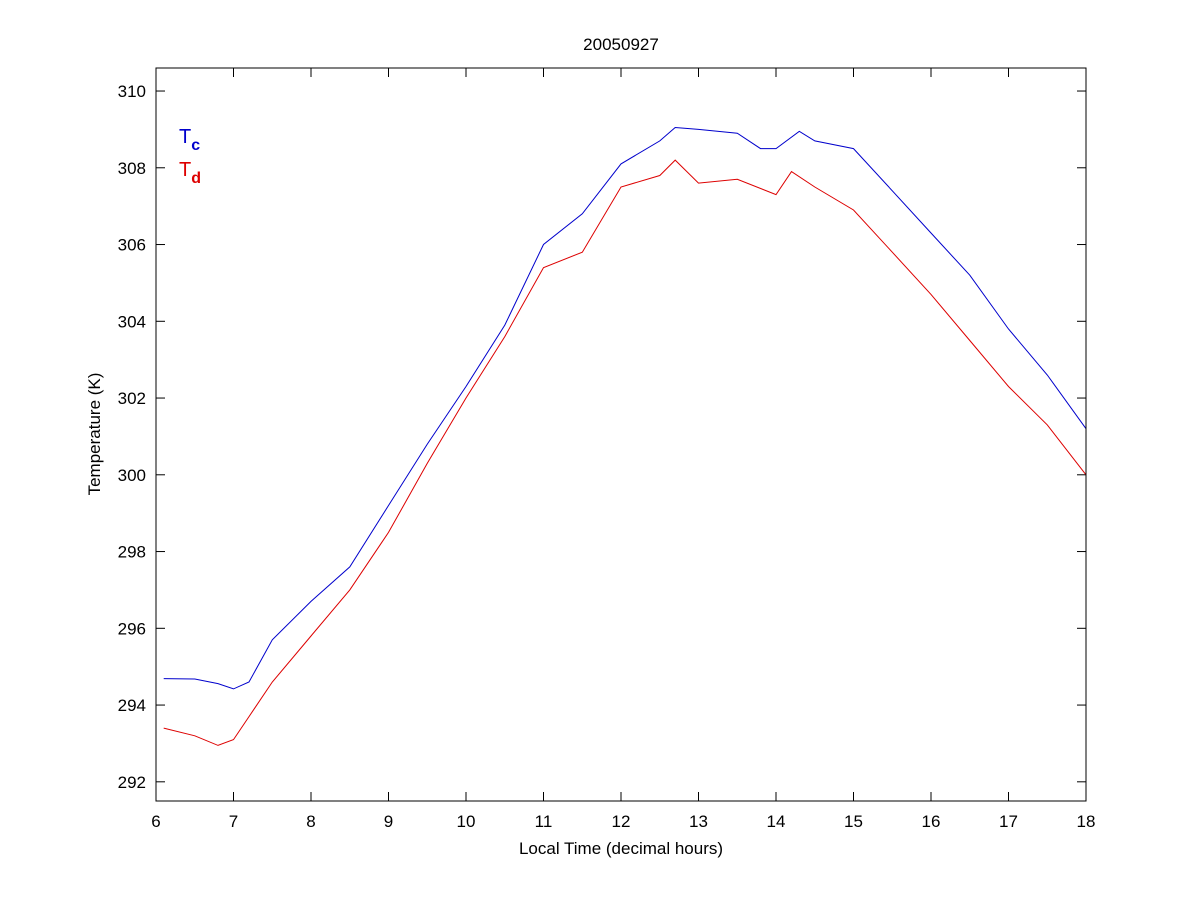  I want to click on x-tick-label: 13, so click(698, 821).